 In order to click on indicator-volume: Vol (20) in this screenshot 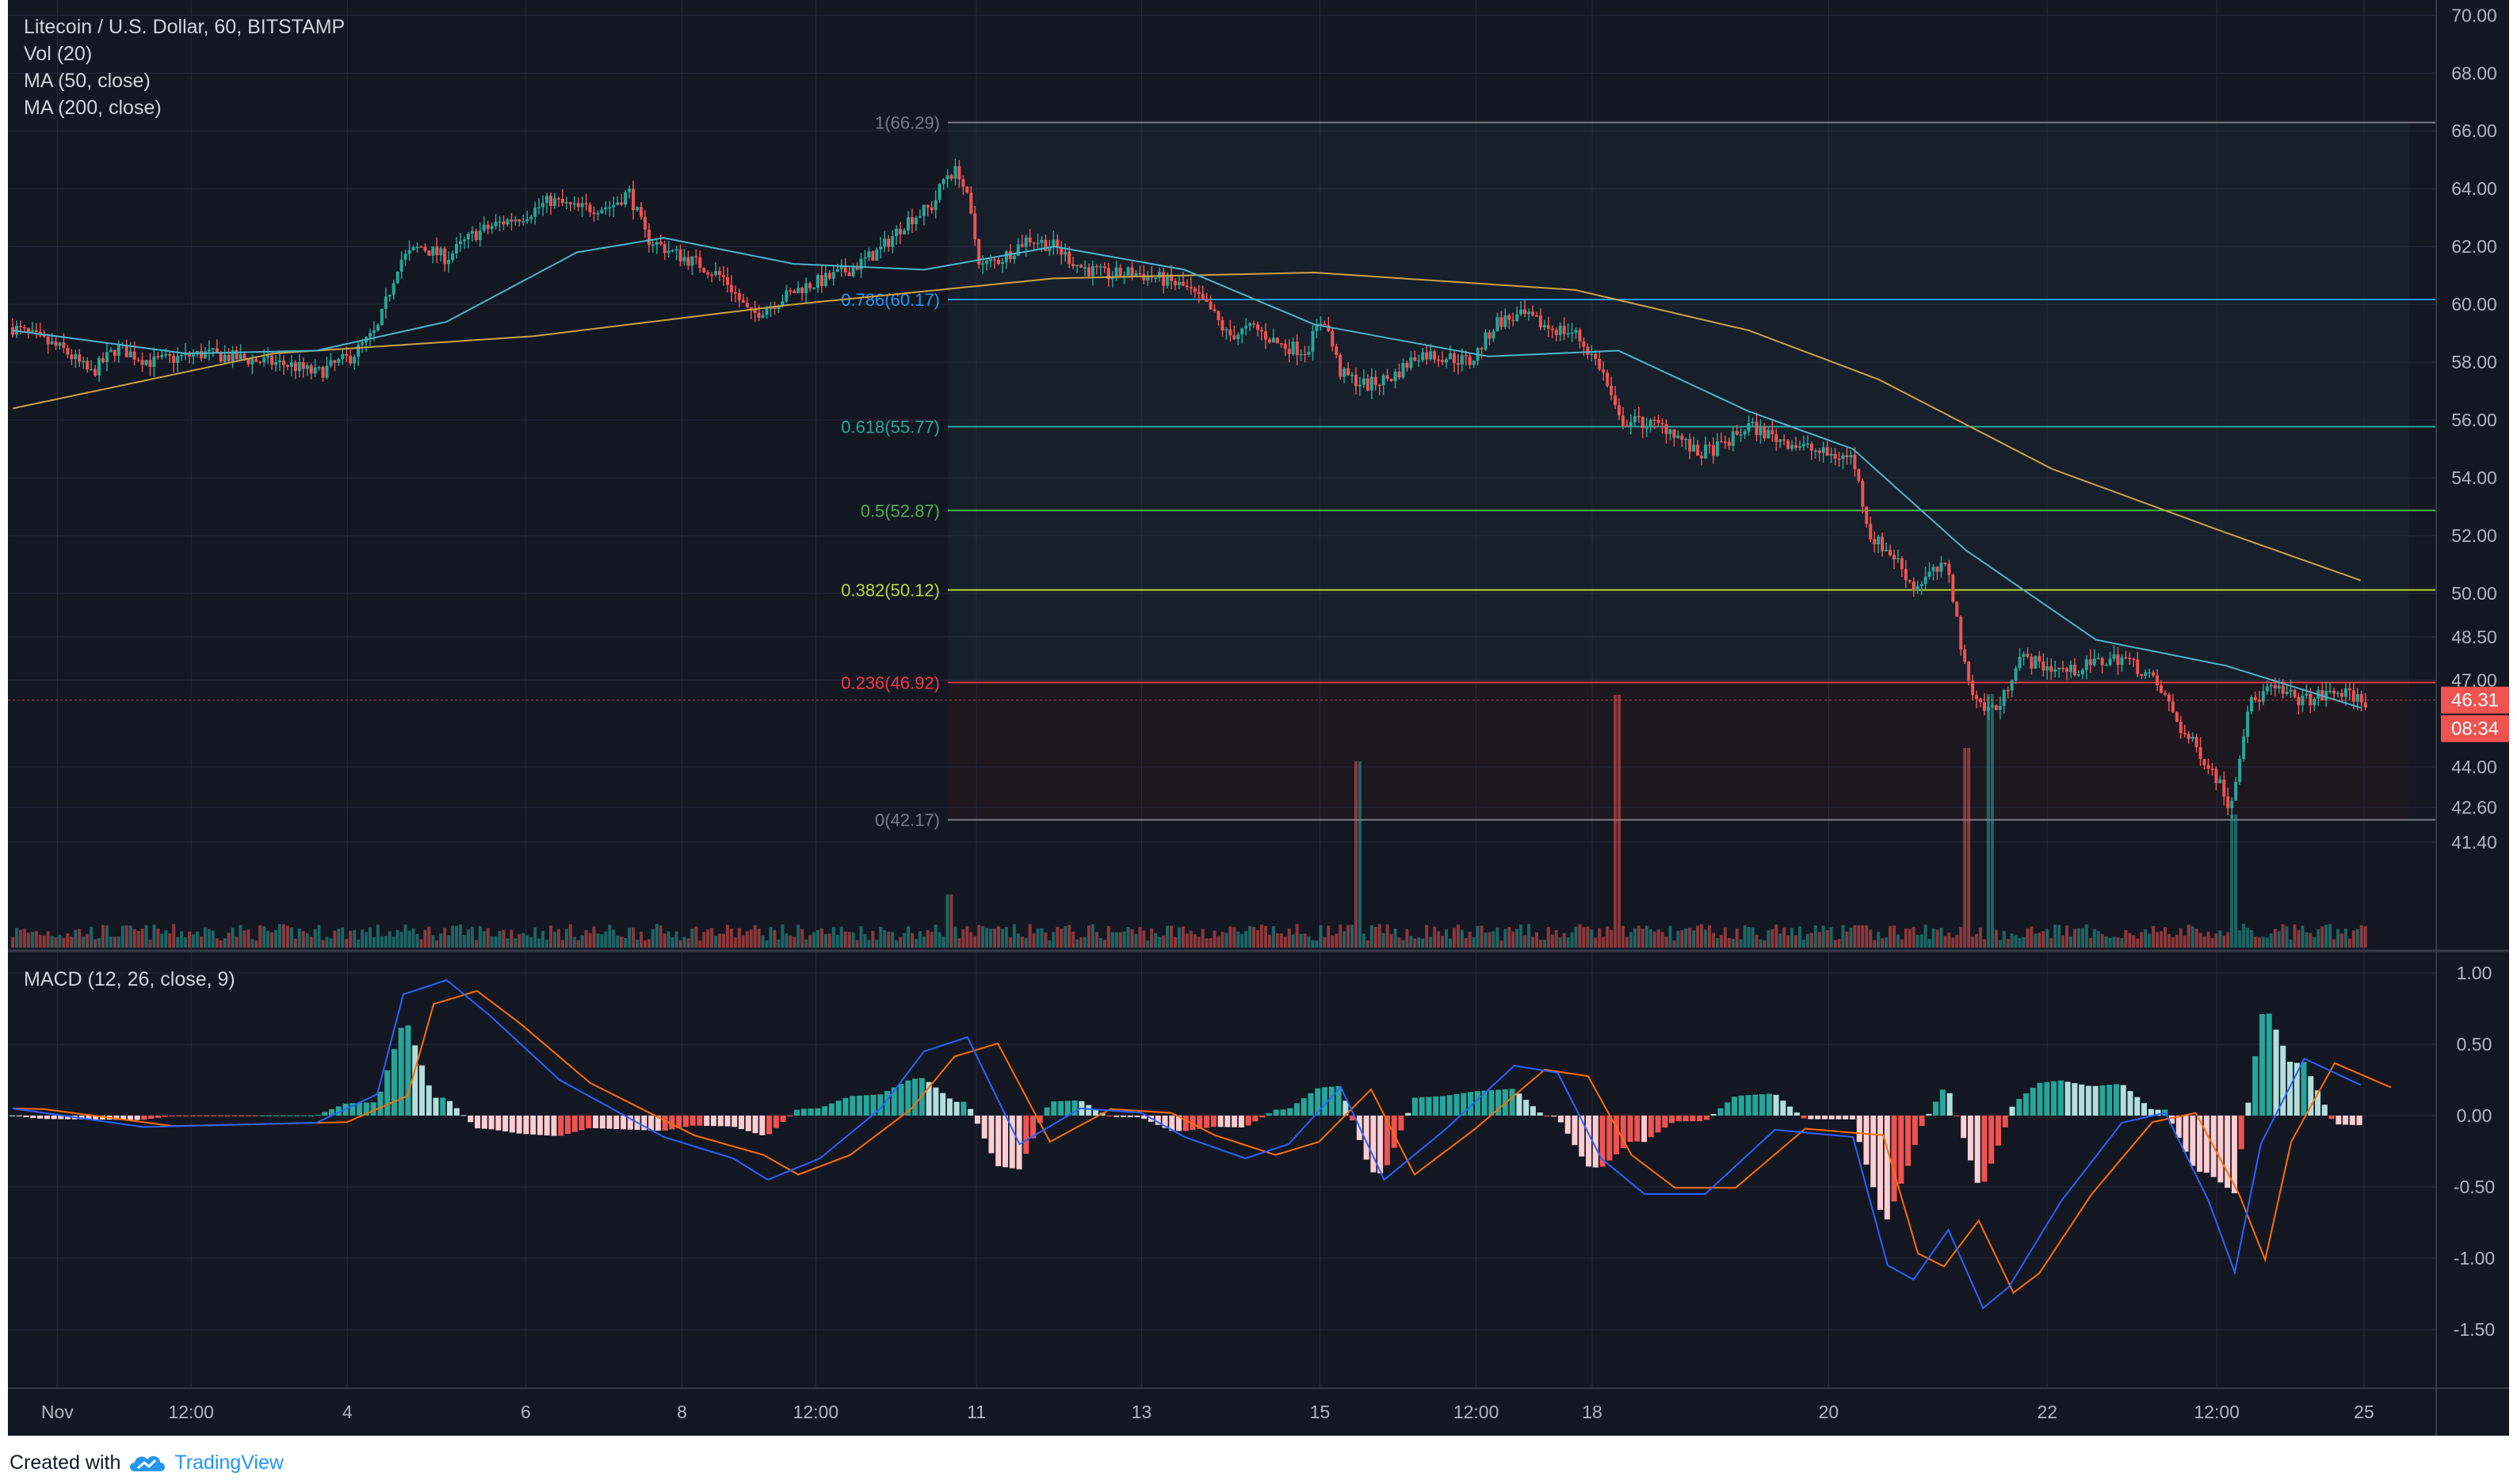, I will do `click(58, 54)`.